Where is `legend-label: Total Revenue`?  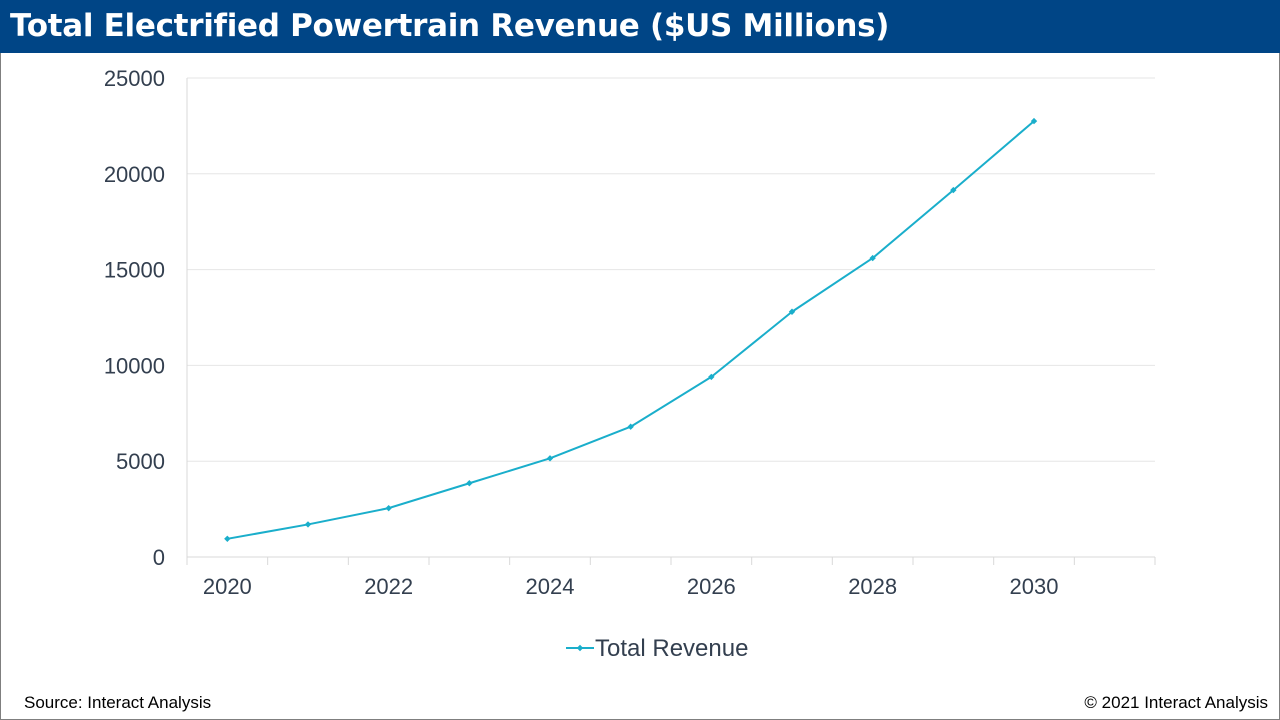 legend-label: Total Revenue is located at coordinates (671, 648).